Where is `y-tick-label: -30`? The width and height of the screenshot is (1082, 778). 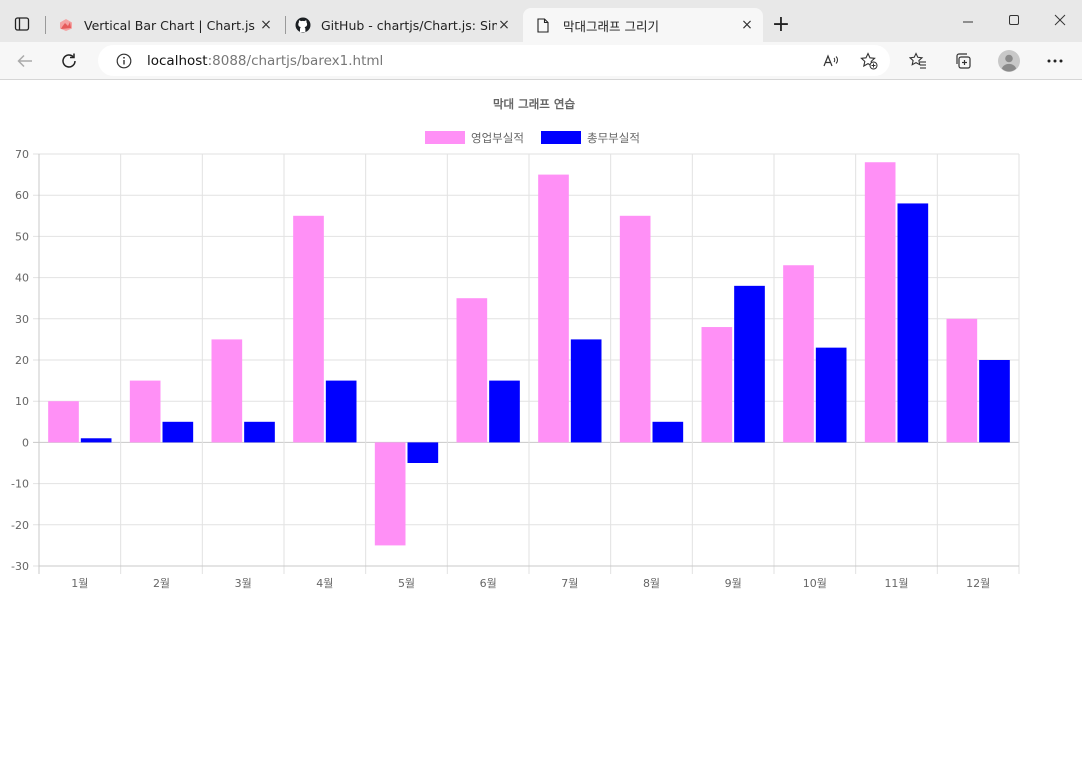
y-tick-label: -30 is located at coordinates (20, 566).